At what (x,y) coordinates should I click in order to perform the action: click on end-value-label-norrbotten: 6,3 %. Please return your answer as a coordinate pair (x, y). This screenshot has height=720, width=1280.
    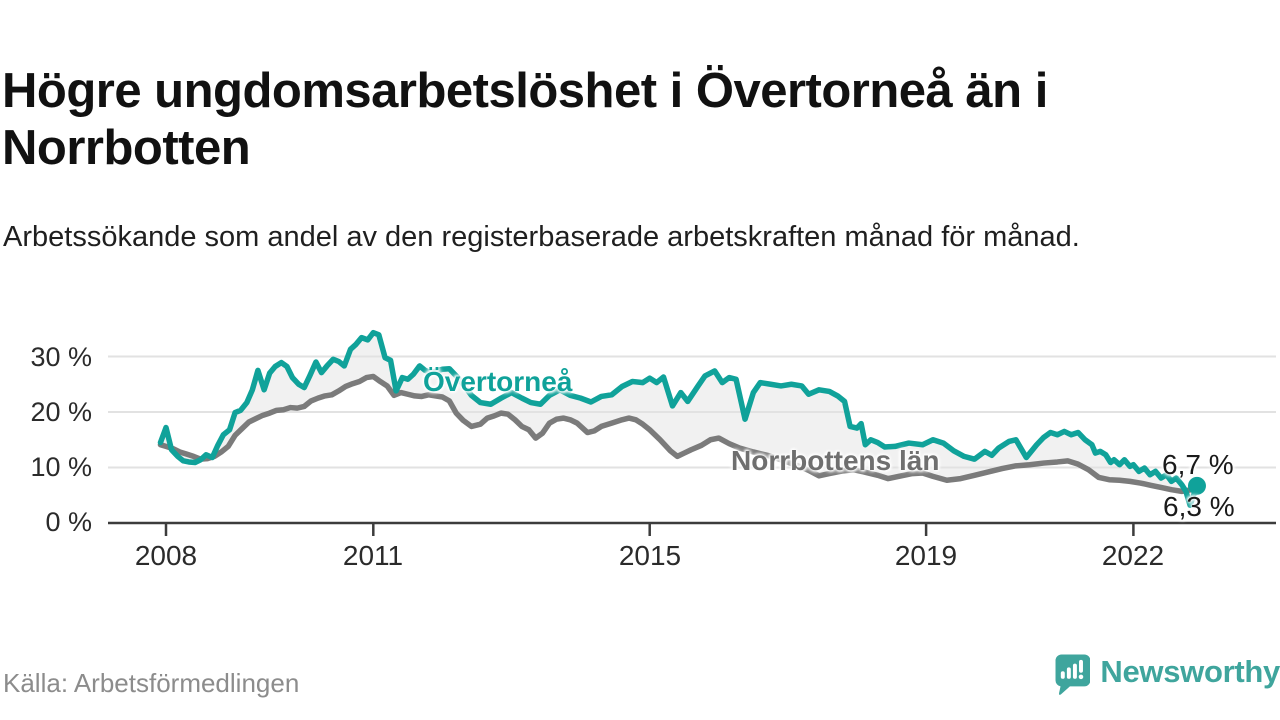
    Looking at the image, I should click on (1199, 506).